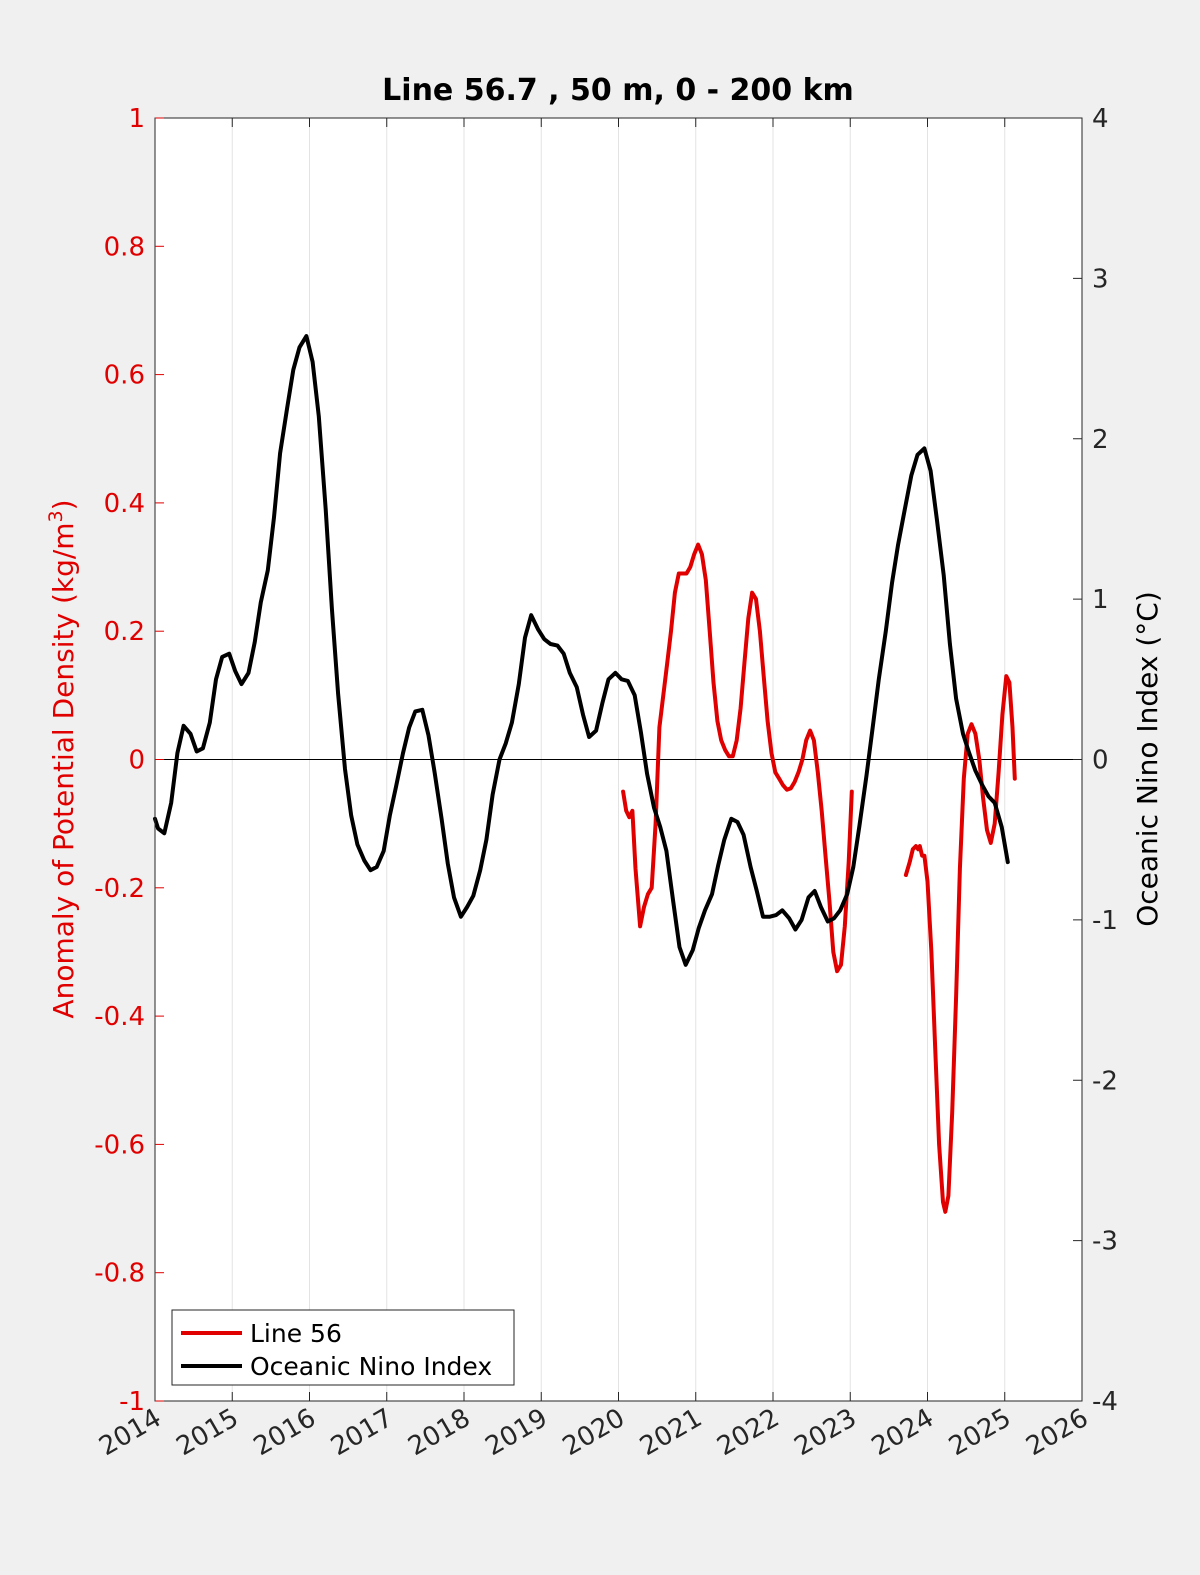 The width and height of the screenshot is (1200, 1575). Describe the element at coordinates (980, 1432) in the screenshot. I see `x-tick-label: 2025` at that location.